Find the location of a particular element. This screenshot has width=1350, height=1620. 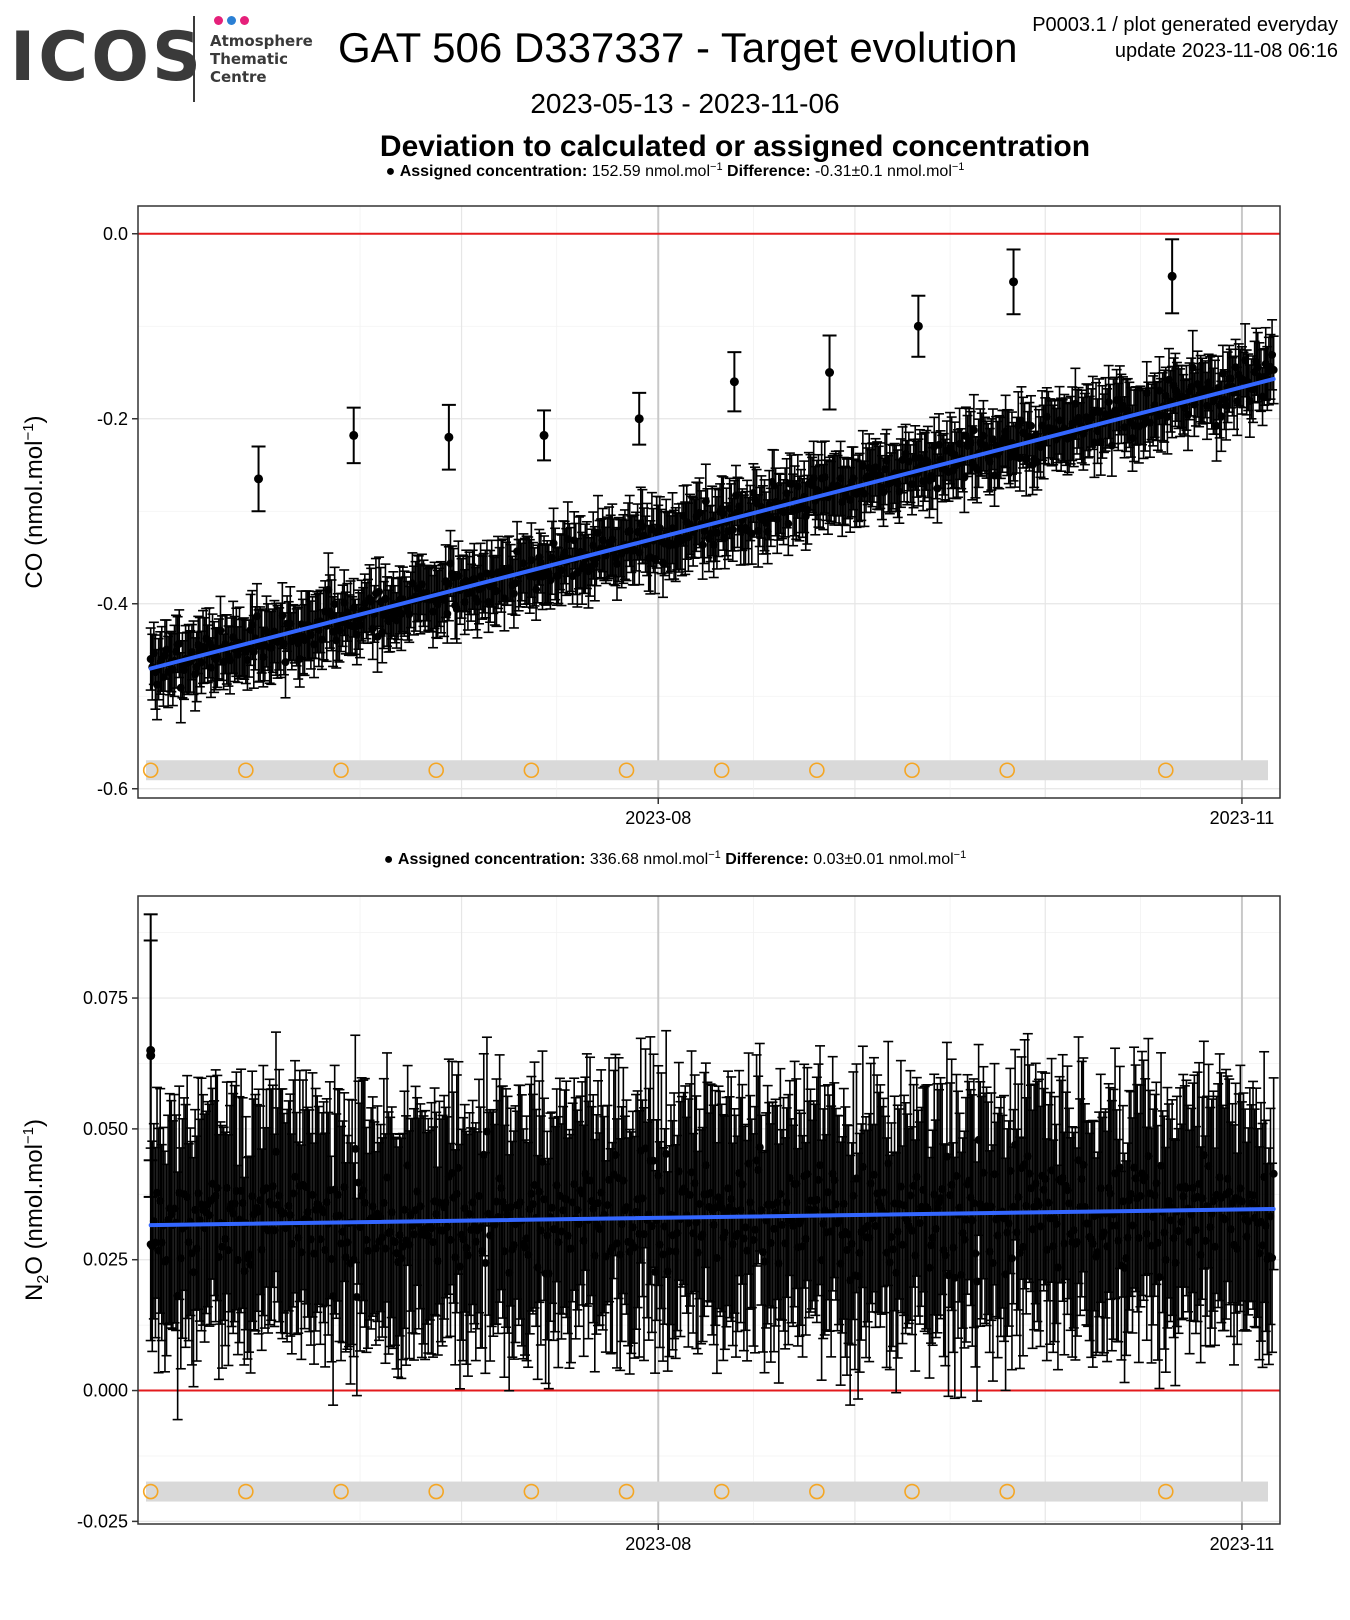

logo-wordmark: ICOS is located at coordinates (107, 57).